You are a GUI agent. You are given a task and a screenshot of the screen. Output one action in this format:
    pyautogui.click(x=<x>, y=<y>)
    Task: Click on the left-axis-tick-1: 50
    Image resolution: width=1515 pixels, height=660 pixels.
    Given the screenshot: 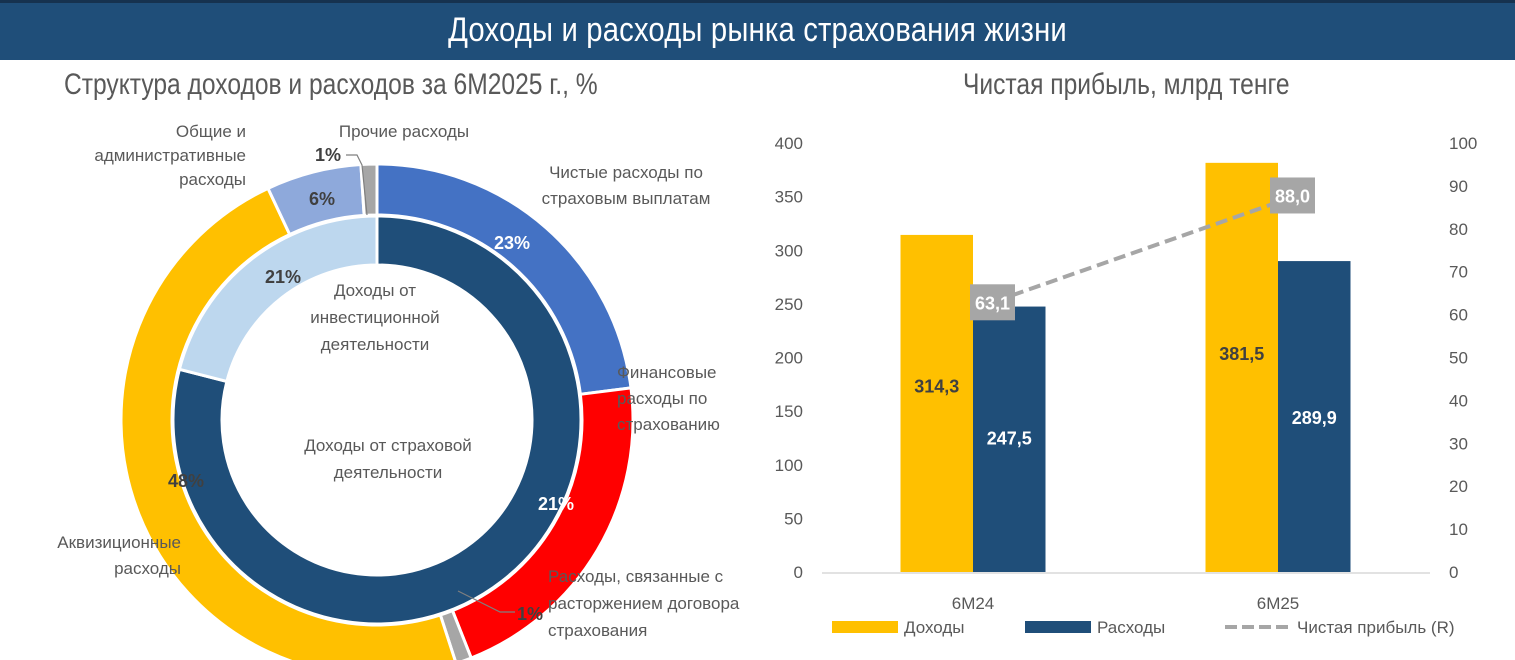 What is the action you would take?
    pyautogui.click(x=793, y=518)
    